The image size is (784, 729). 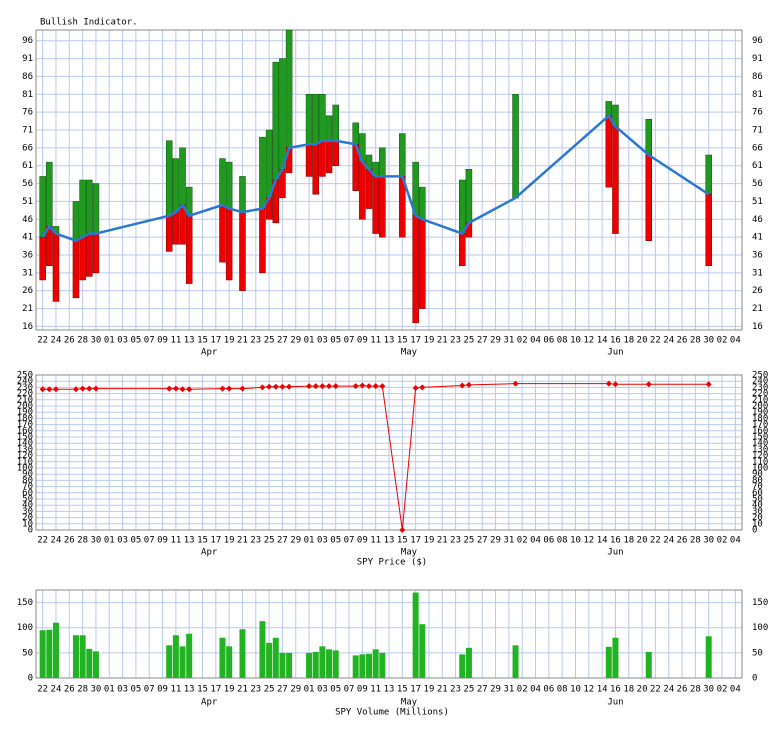 I want to click on month-label: Apr, so click(x=209, y=353).